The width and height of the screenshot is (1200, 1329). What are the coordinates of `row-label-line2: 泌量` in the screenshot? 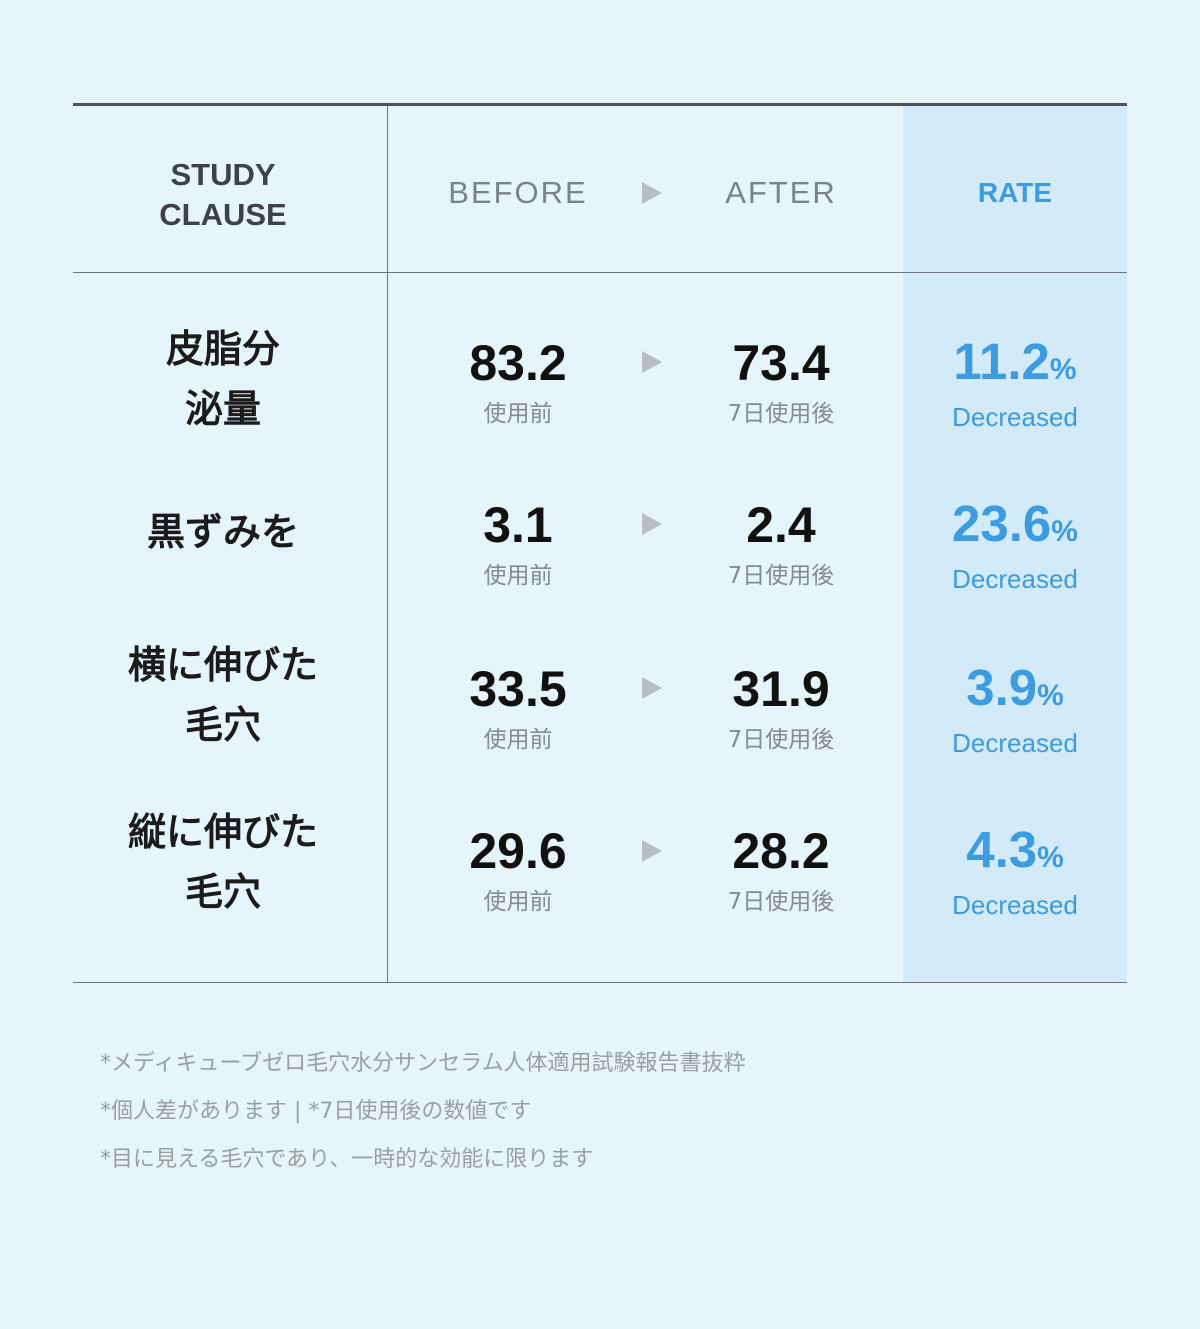 It's located at (222, 409).